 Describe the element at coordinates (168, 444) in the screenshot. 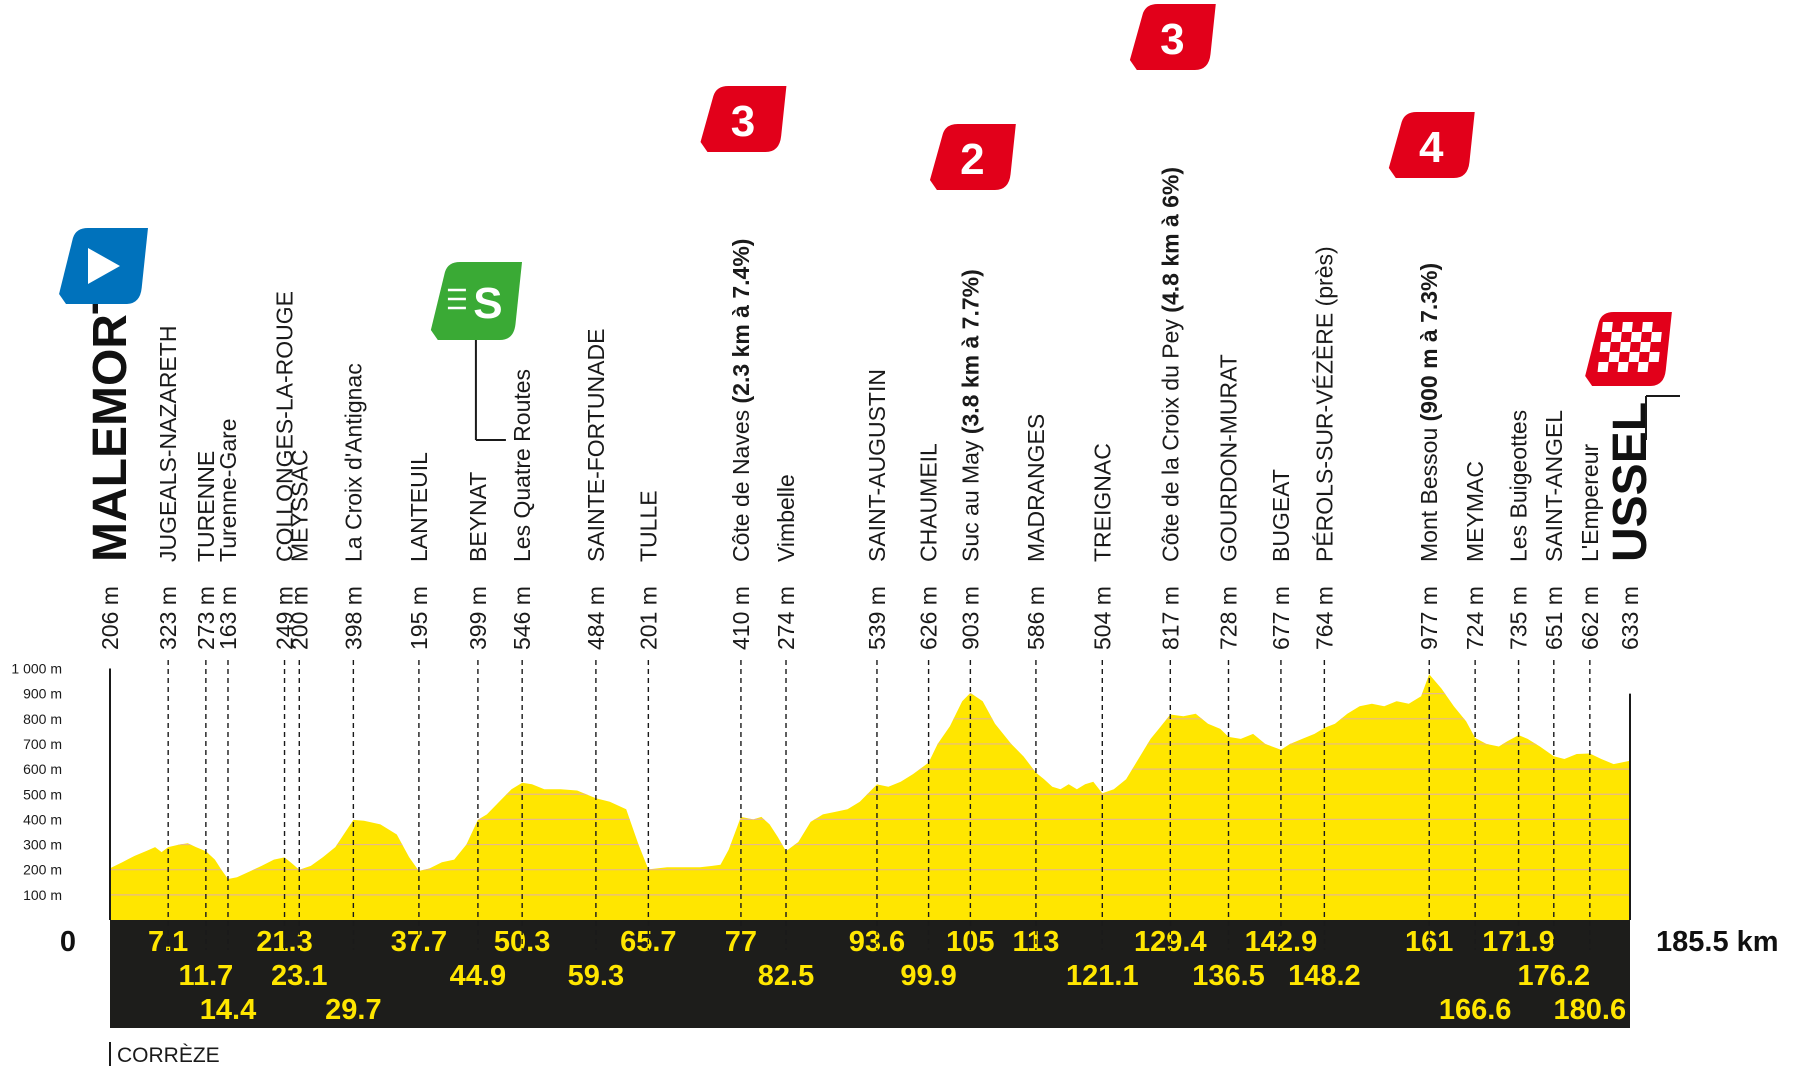

I see `waypoint-name-text: JUGEALS-NAZARETH` at that location.